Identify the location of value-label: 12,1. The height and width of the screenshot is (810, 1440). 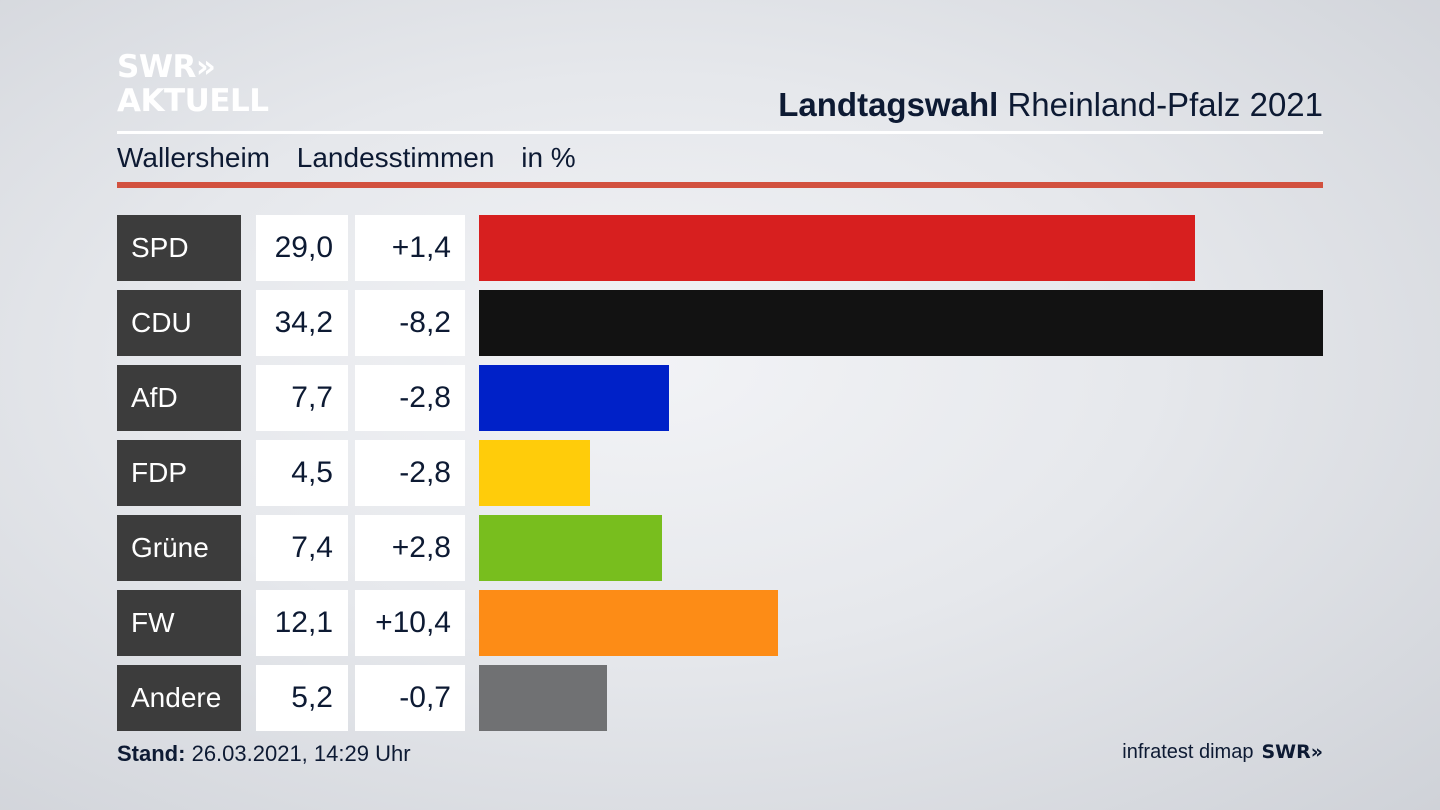
(302, 623).